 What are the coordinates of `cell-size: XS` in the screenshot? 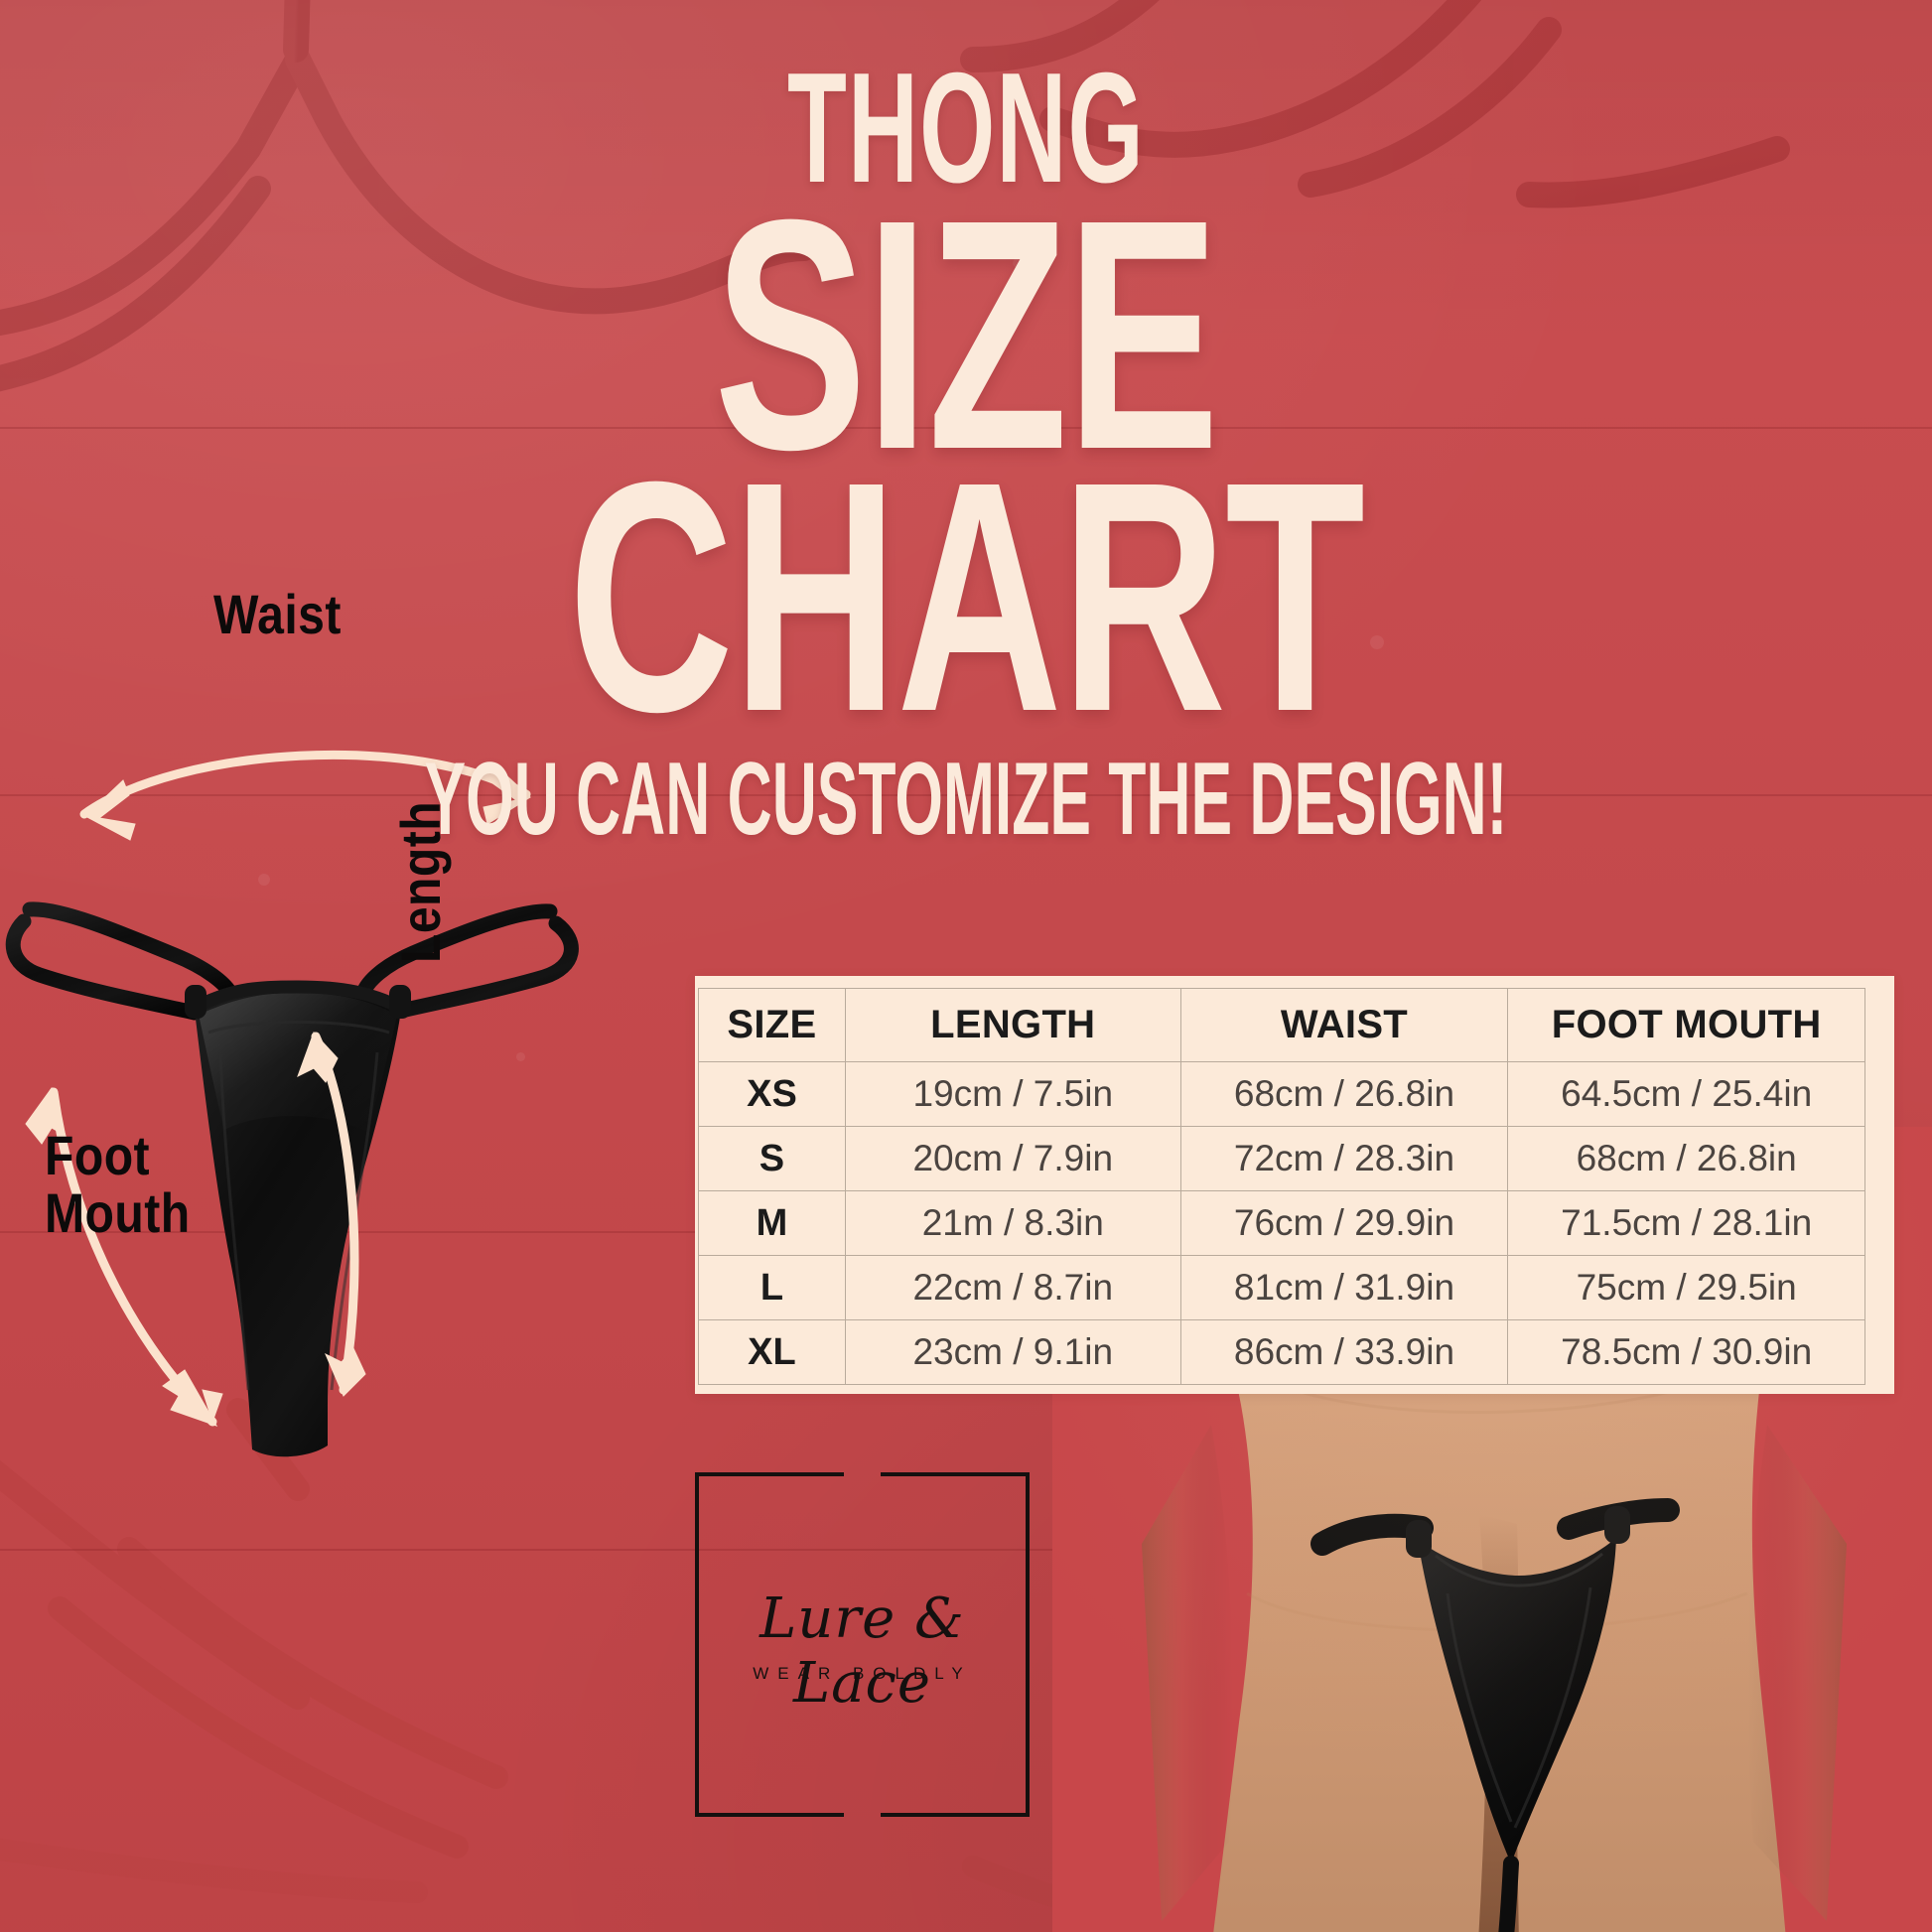 It's located at (772, 1094).